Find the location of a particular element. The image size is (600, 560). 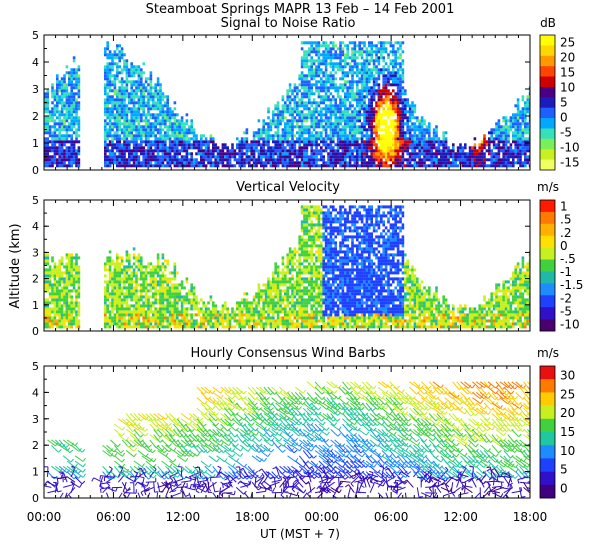

colorbar-swatch is located at coordinates (547, 40).